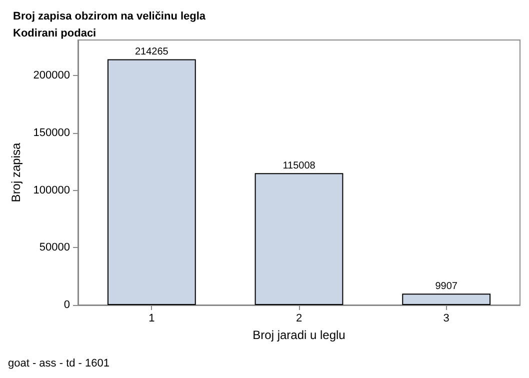  Describe the element at coordinates (16, 172) in the screenshot. I see `y-axis-title: Broj zapisa` at that location.